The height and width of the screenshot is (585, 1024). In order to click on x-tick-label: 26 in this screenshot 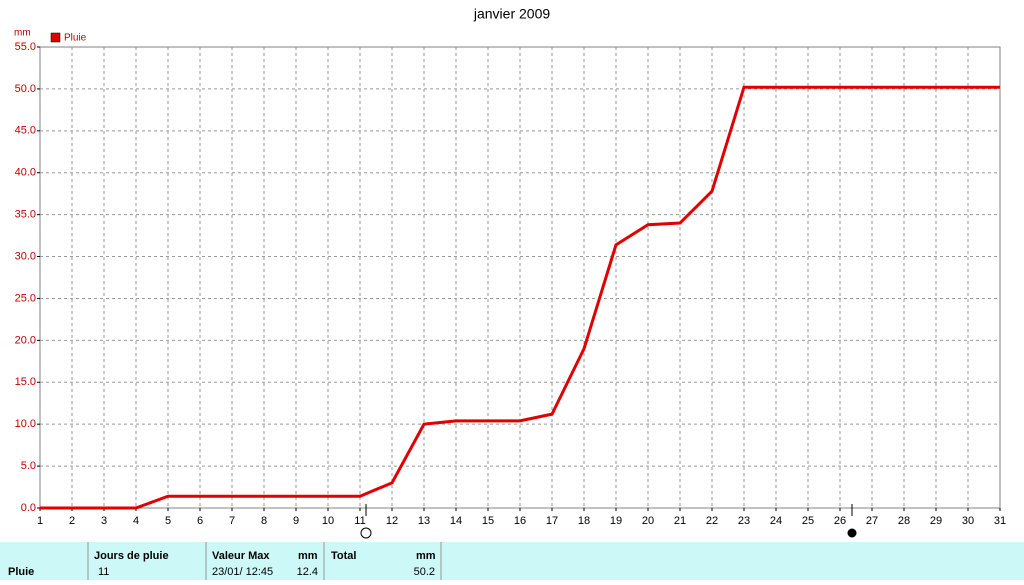, I will do `click(840, 521)`.